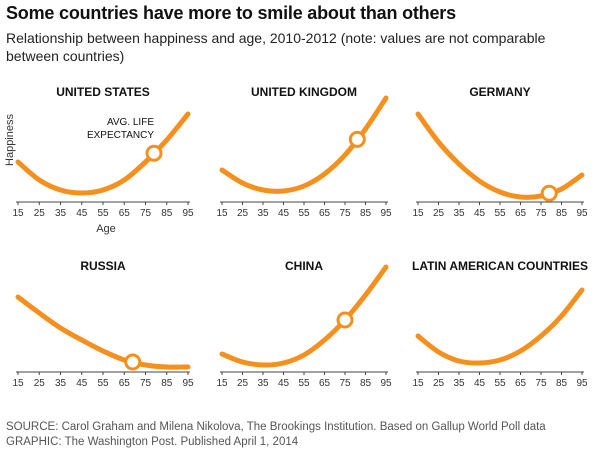 The image size is (599, 468). What do you see at coordinates (304, 92) in the screenshot?
I see `panel-title: UNITED KINGDOM` at bounding box center [304, 92].